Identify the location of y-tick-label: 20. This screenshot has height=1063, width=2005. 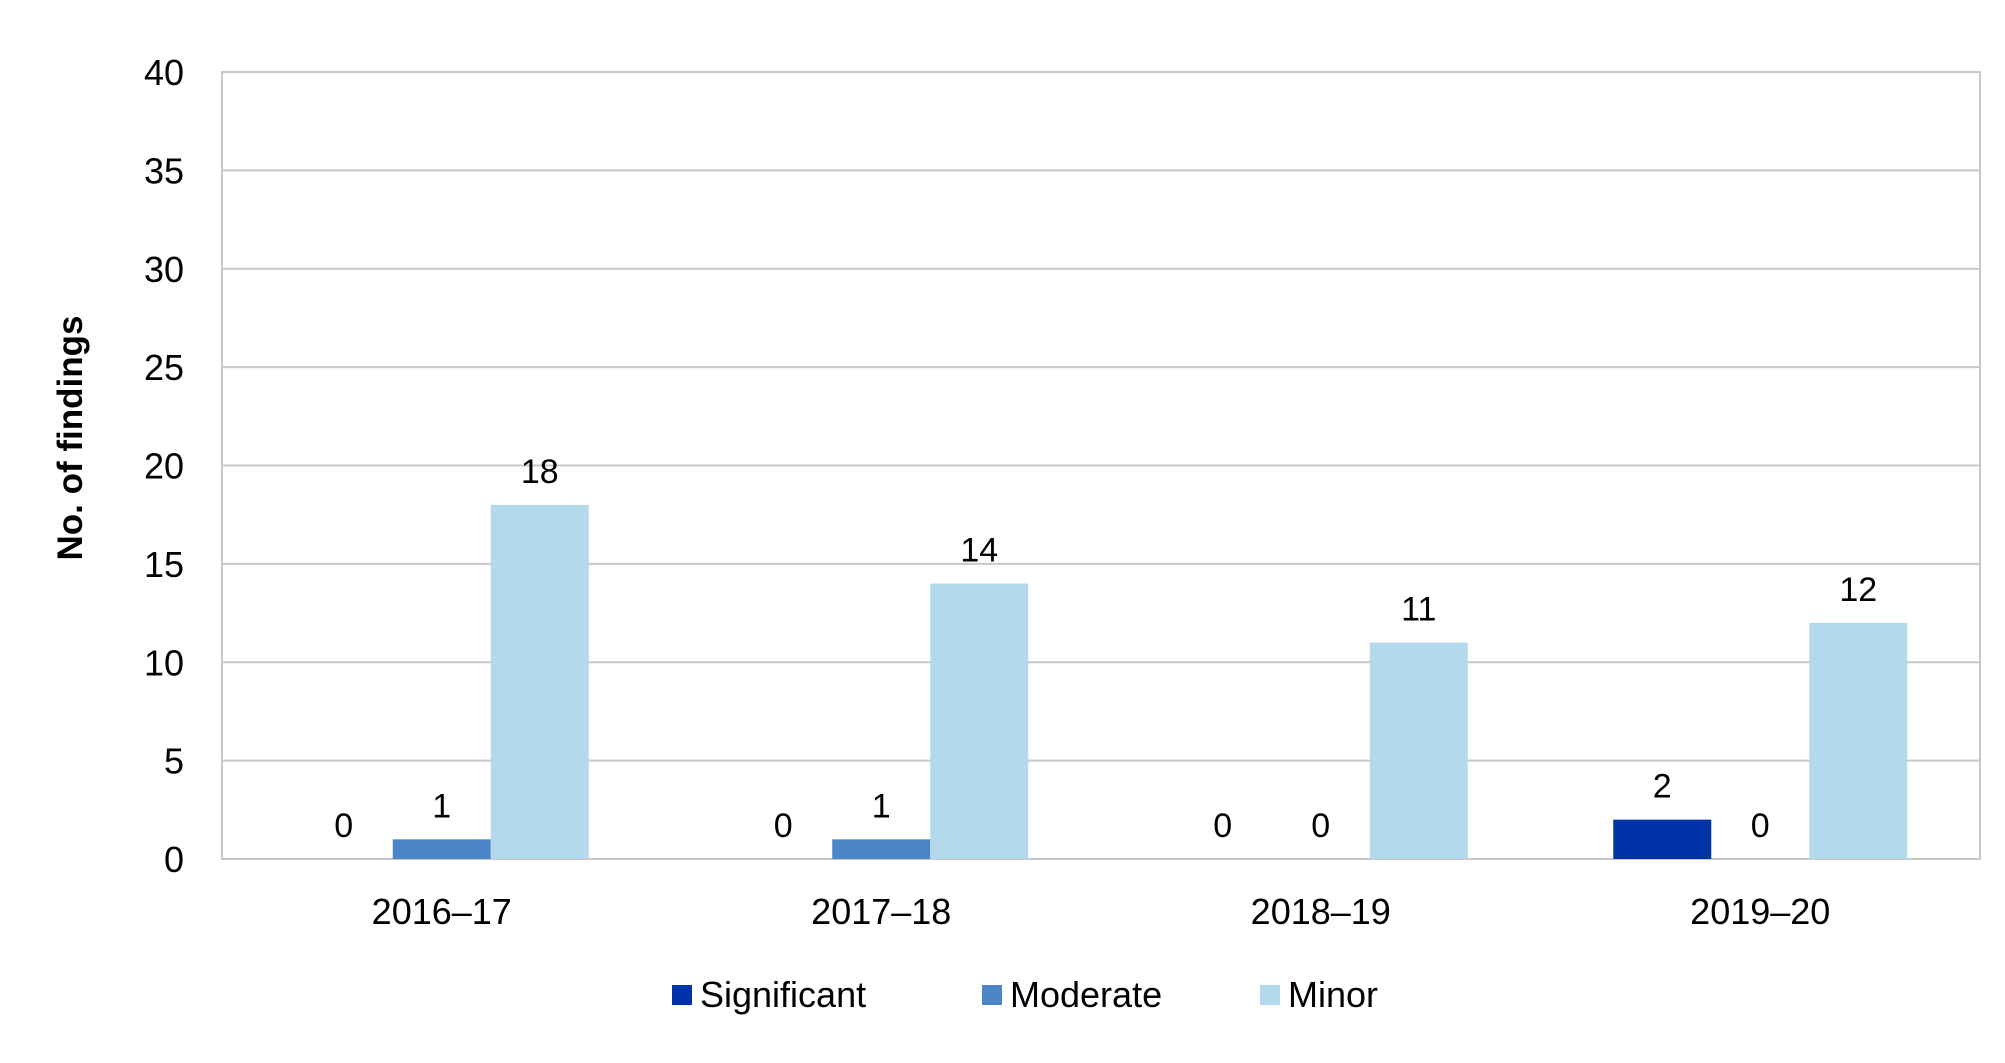
(164, 466).